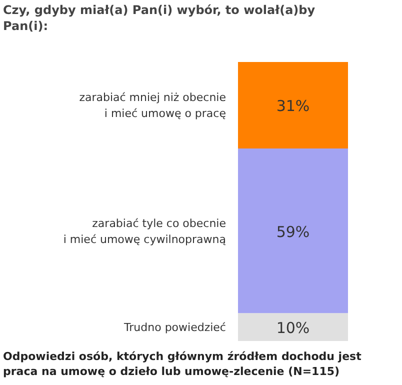 Image resolution: width=402 pixels, height=385 pixels. I want to click on data-label: 59%, so click(293, 231).